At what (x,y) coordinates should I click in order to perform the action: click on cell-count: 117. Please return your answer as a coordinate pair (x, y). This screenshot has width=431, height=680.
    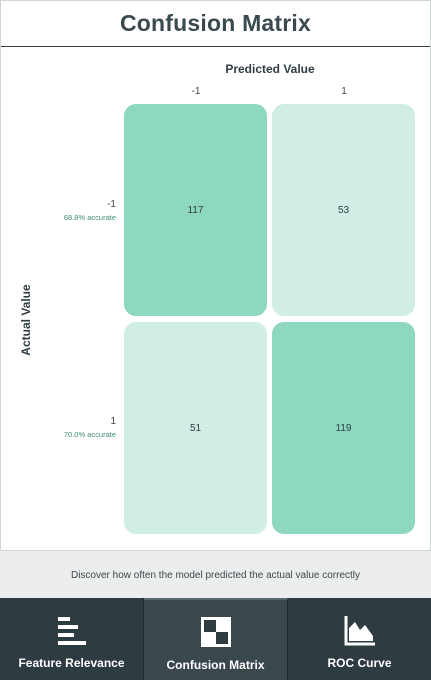
    Looking at the image, I should click on (195, 210).